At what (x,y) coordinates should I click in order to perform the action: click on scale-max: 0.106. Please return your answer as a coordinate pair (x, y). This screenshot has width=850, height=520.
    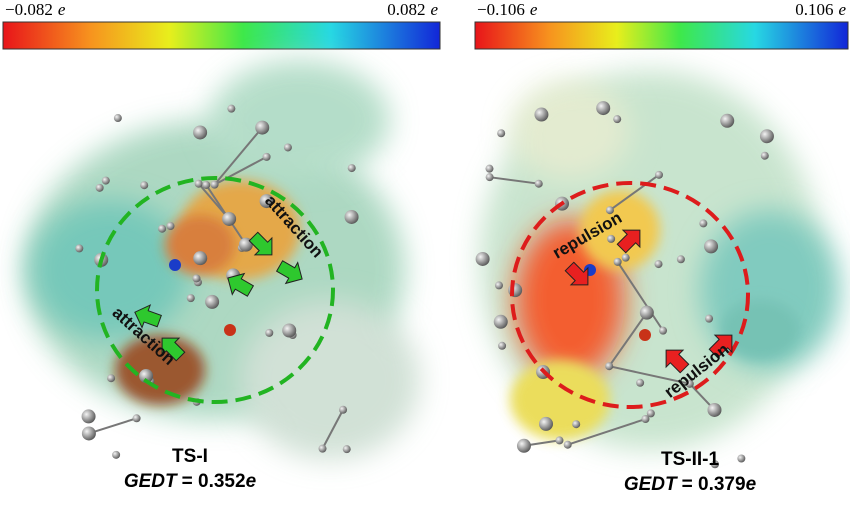
    Looking at the image, I should click on (814, 9).